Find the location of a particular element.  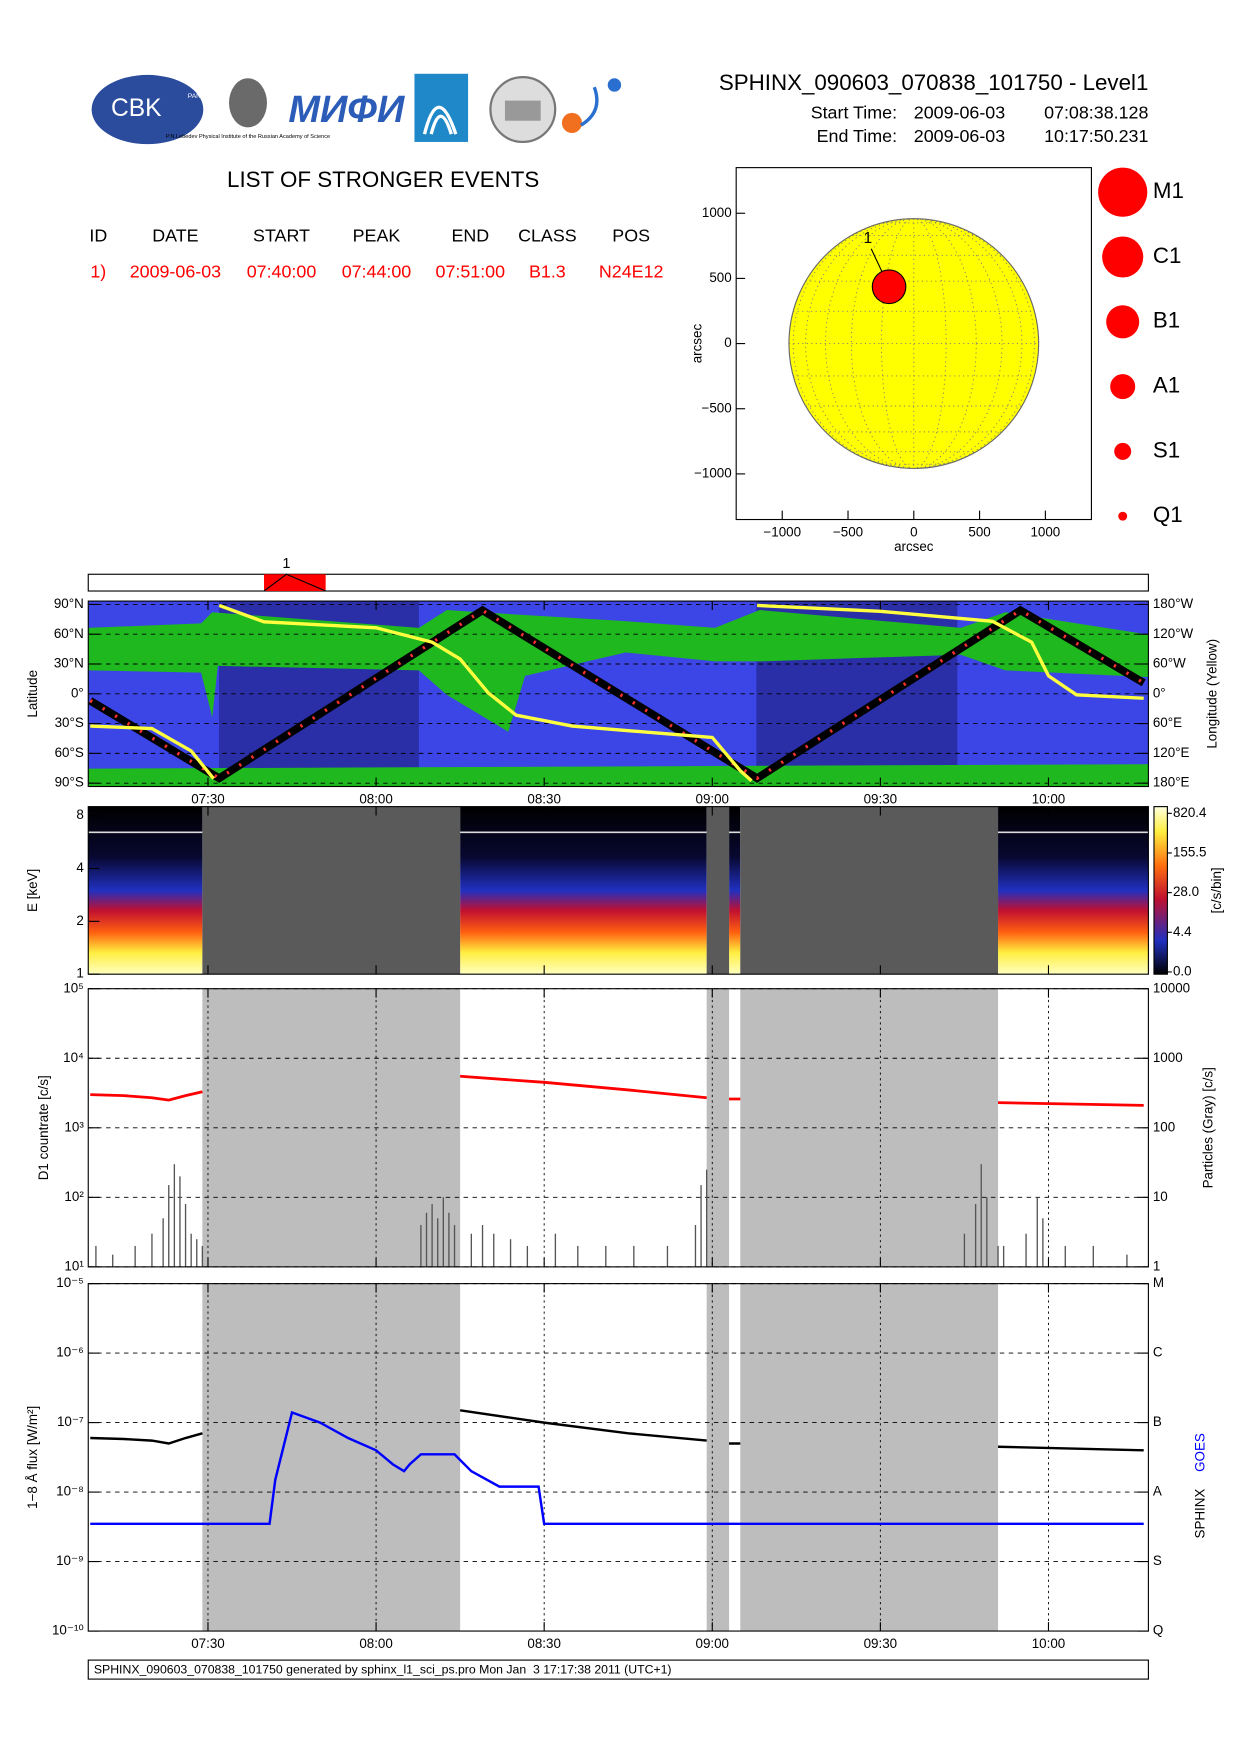

y-tick-label: 10⁻⁵ is located at coordinates (70, 1282).